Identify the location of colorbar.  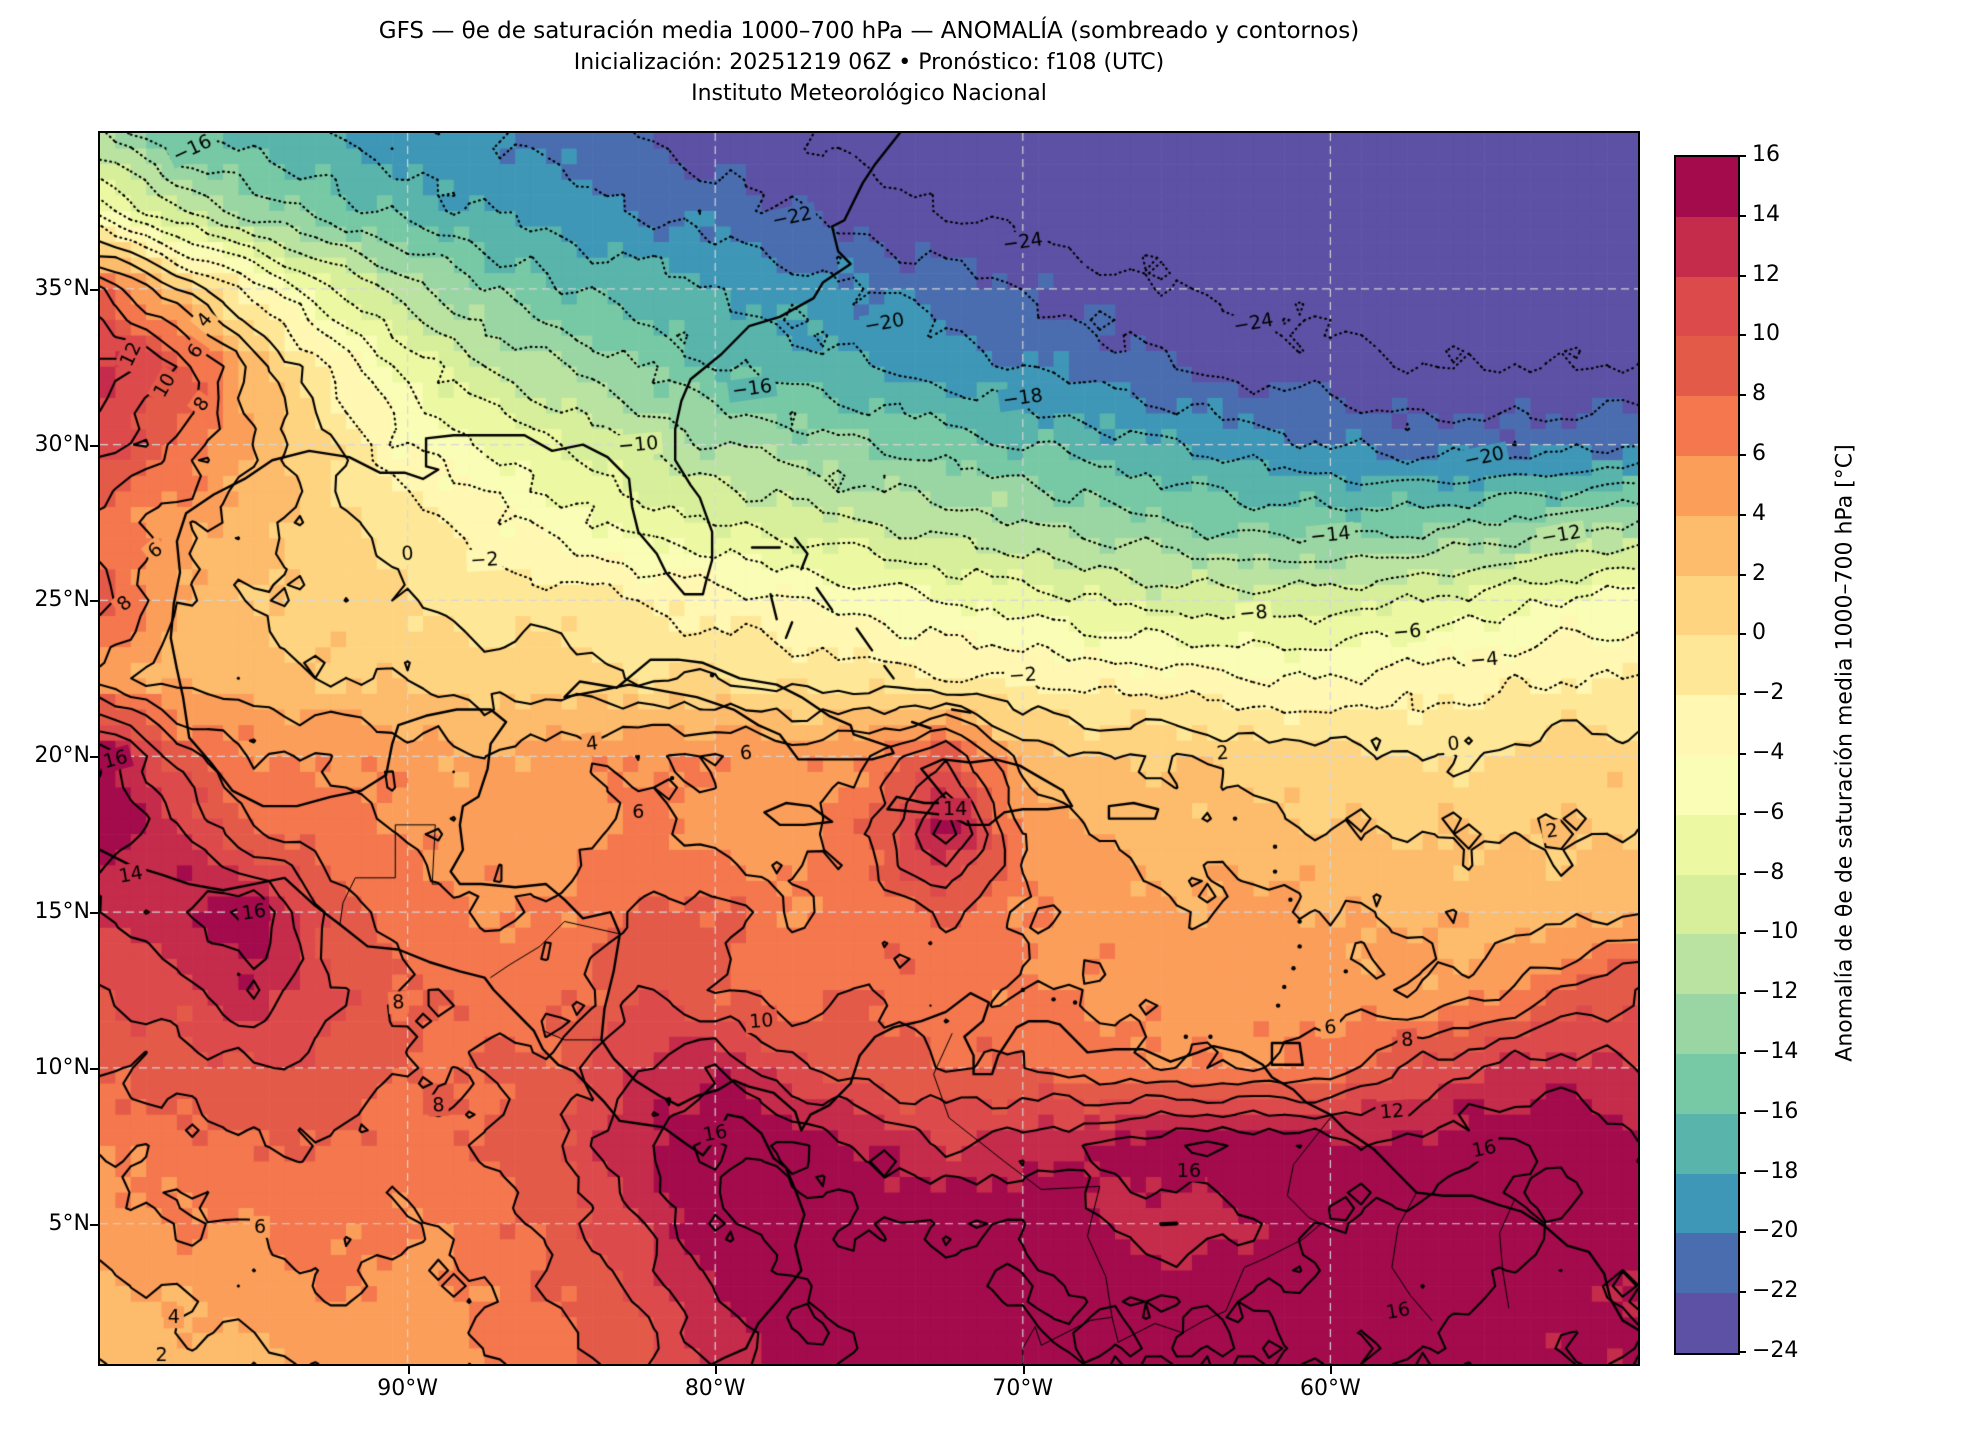
(1707, 755).